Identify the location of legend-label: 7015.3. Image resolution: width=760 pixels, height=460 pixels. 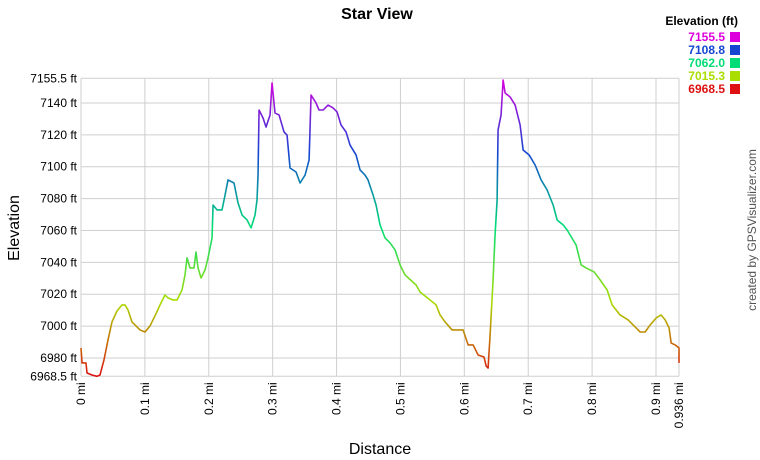
(706, 76).